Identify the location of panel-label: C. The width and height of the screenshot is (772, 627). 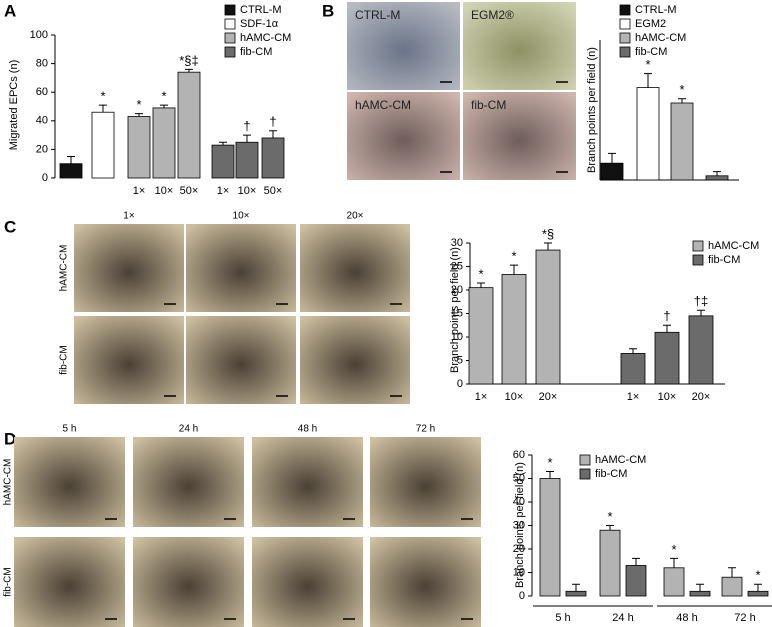
(10, 226).